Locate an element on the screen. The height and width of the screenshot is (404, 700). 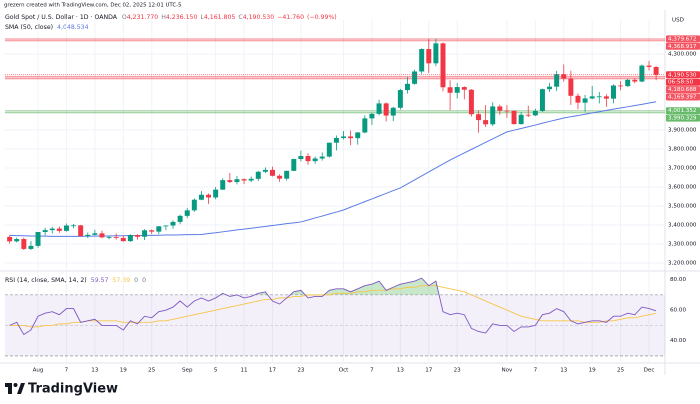
ohlc-label: O is located at coordinates (124, 17).